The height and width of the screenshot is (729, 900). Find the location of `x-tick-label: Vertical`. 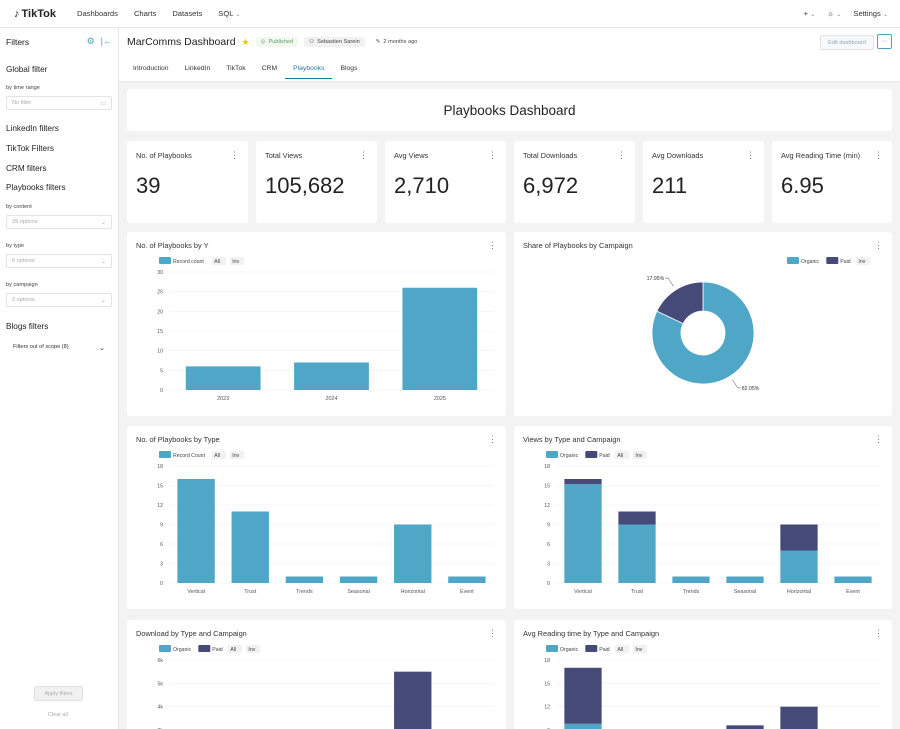

x-tick-label: Vertical is located at coordinates (196, 592).